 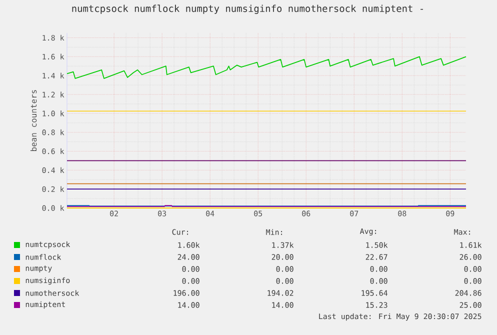 What do you see at coordinates (247, 9) in the screenshot?
I see `chart-title: numtcpsock numflock numpty numsiginfo numothersock numiptent -` at bounding box center [247, 9].